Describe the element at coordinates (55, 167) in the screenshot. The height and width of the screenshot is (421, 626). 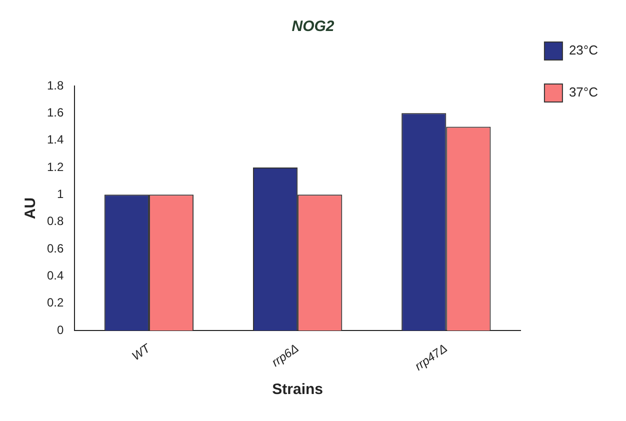
I see `y-tick-label: 1.2` at that location.